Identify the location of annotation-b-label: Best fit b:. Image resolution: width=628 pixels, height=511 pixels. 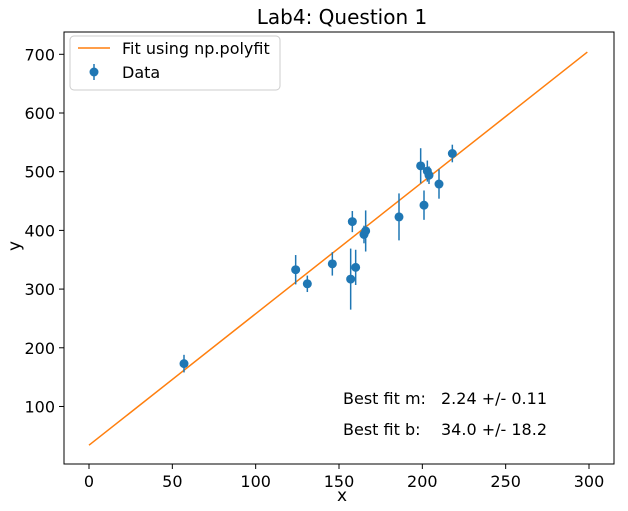
(382, 429).